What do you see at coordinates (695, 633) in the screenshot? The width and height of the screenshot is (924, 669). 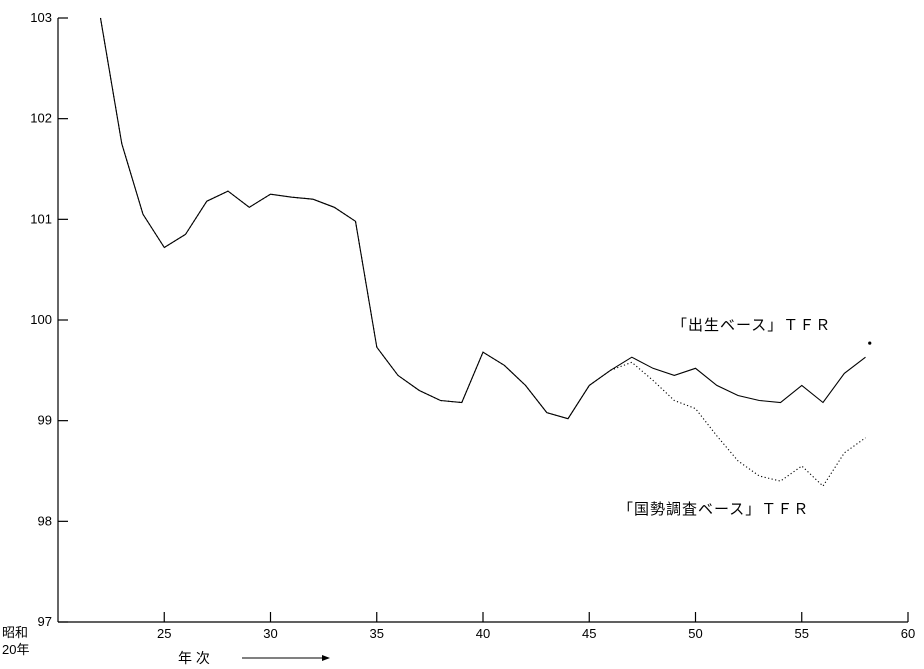 I see `x-tick-label: 50` at bounding box center [695, 633].